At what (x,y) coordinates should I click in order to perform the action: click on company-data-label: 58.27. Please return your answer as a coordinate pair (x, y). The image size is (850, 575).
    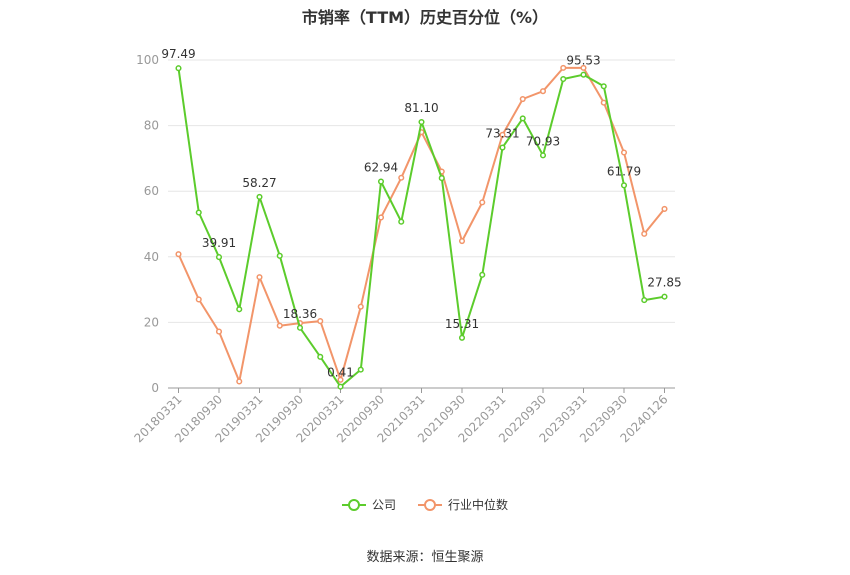
    Looking at the image, I should click on (259, 183).